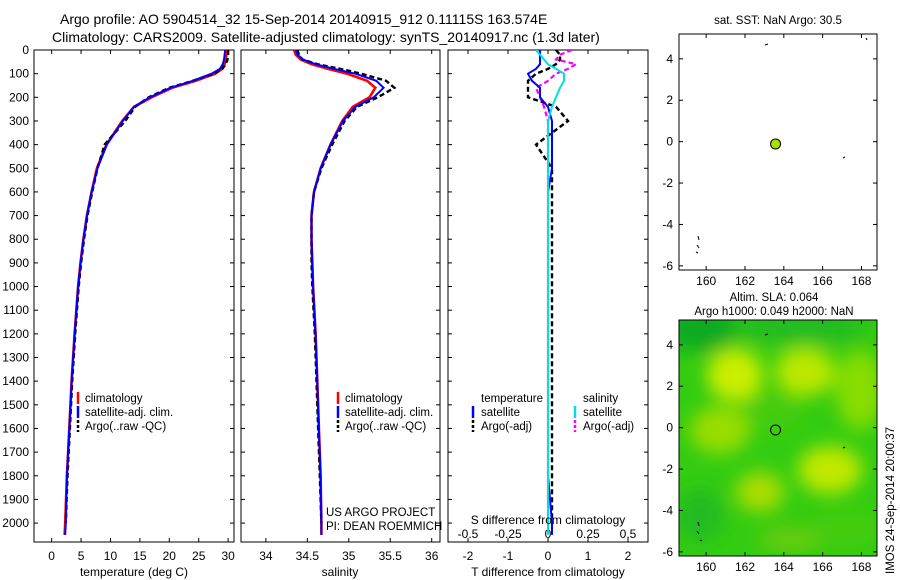 The height and width of the screenshot is (580, 900). I want to click on satellite-line, so click(340, 292).